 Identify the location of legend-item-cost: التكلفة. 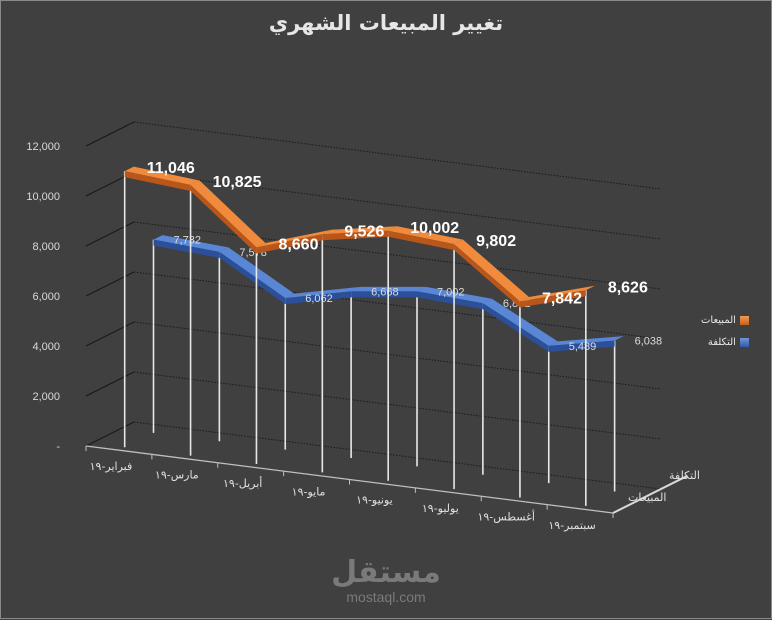
(725, 342).